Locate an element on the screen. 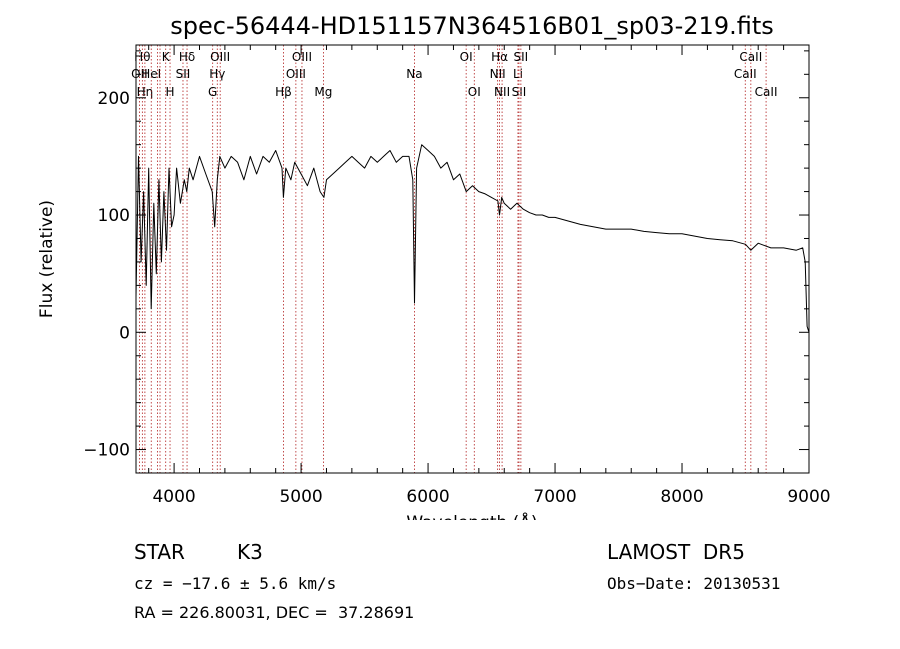  spectral-line-label: Hθ is located at coordinates (142, 57).